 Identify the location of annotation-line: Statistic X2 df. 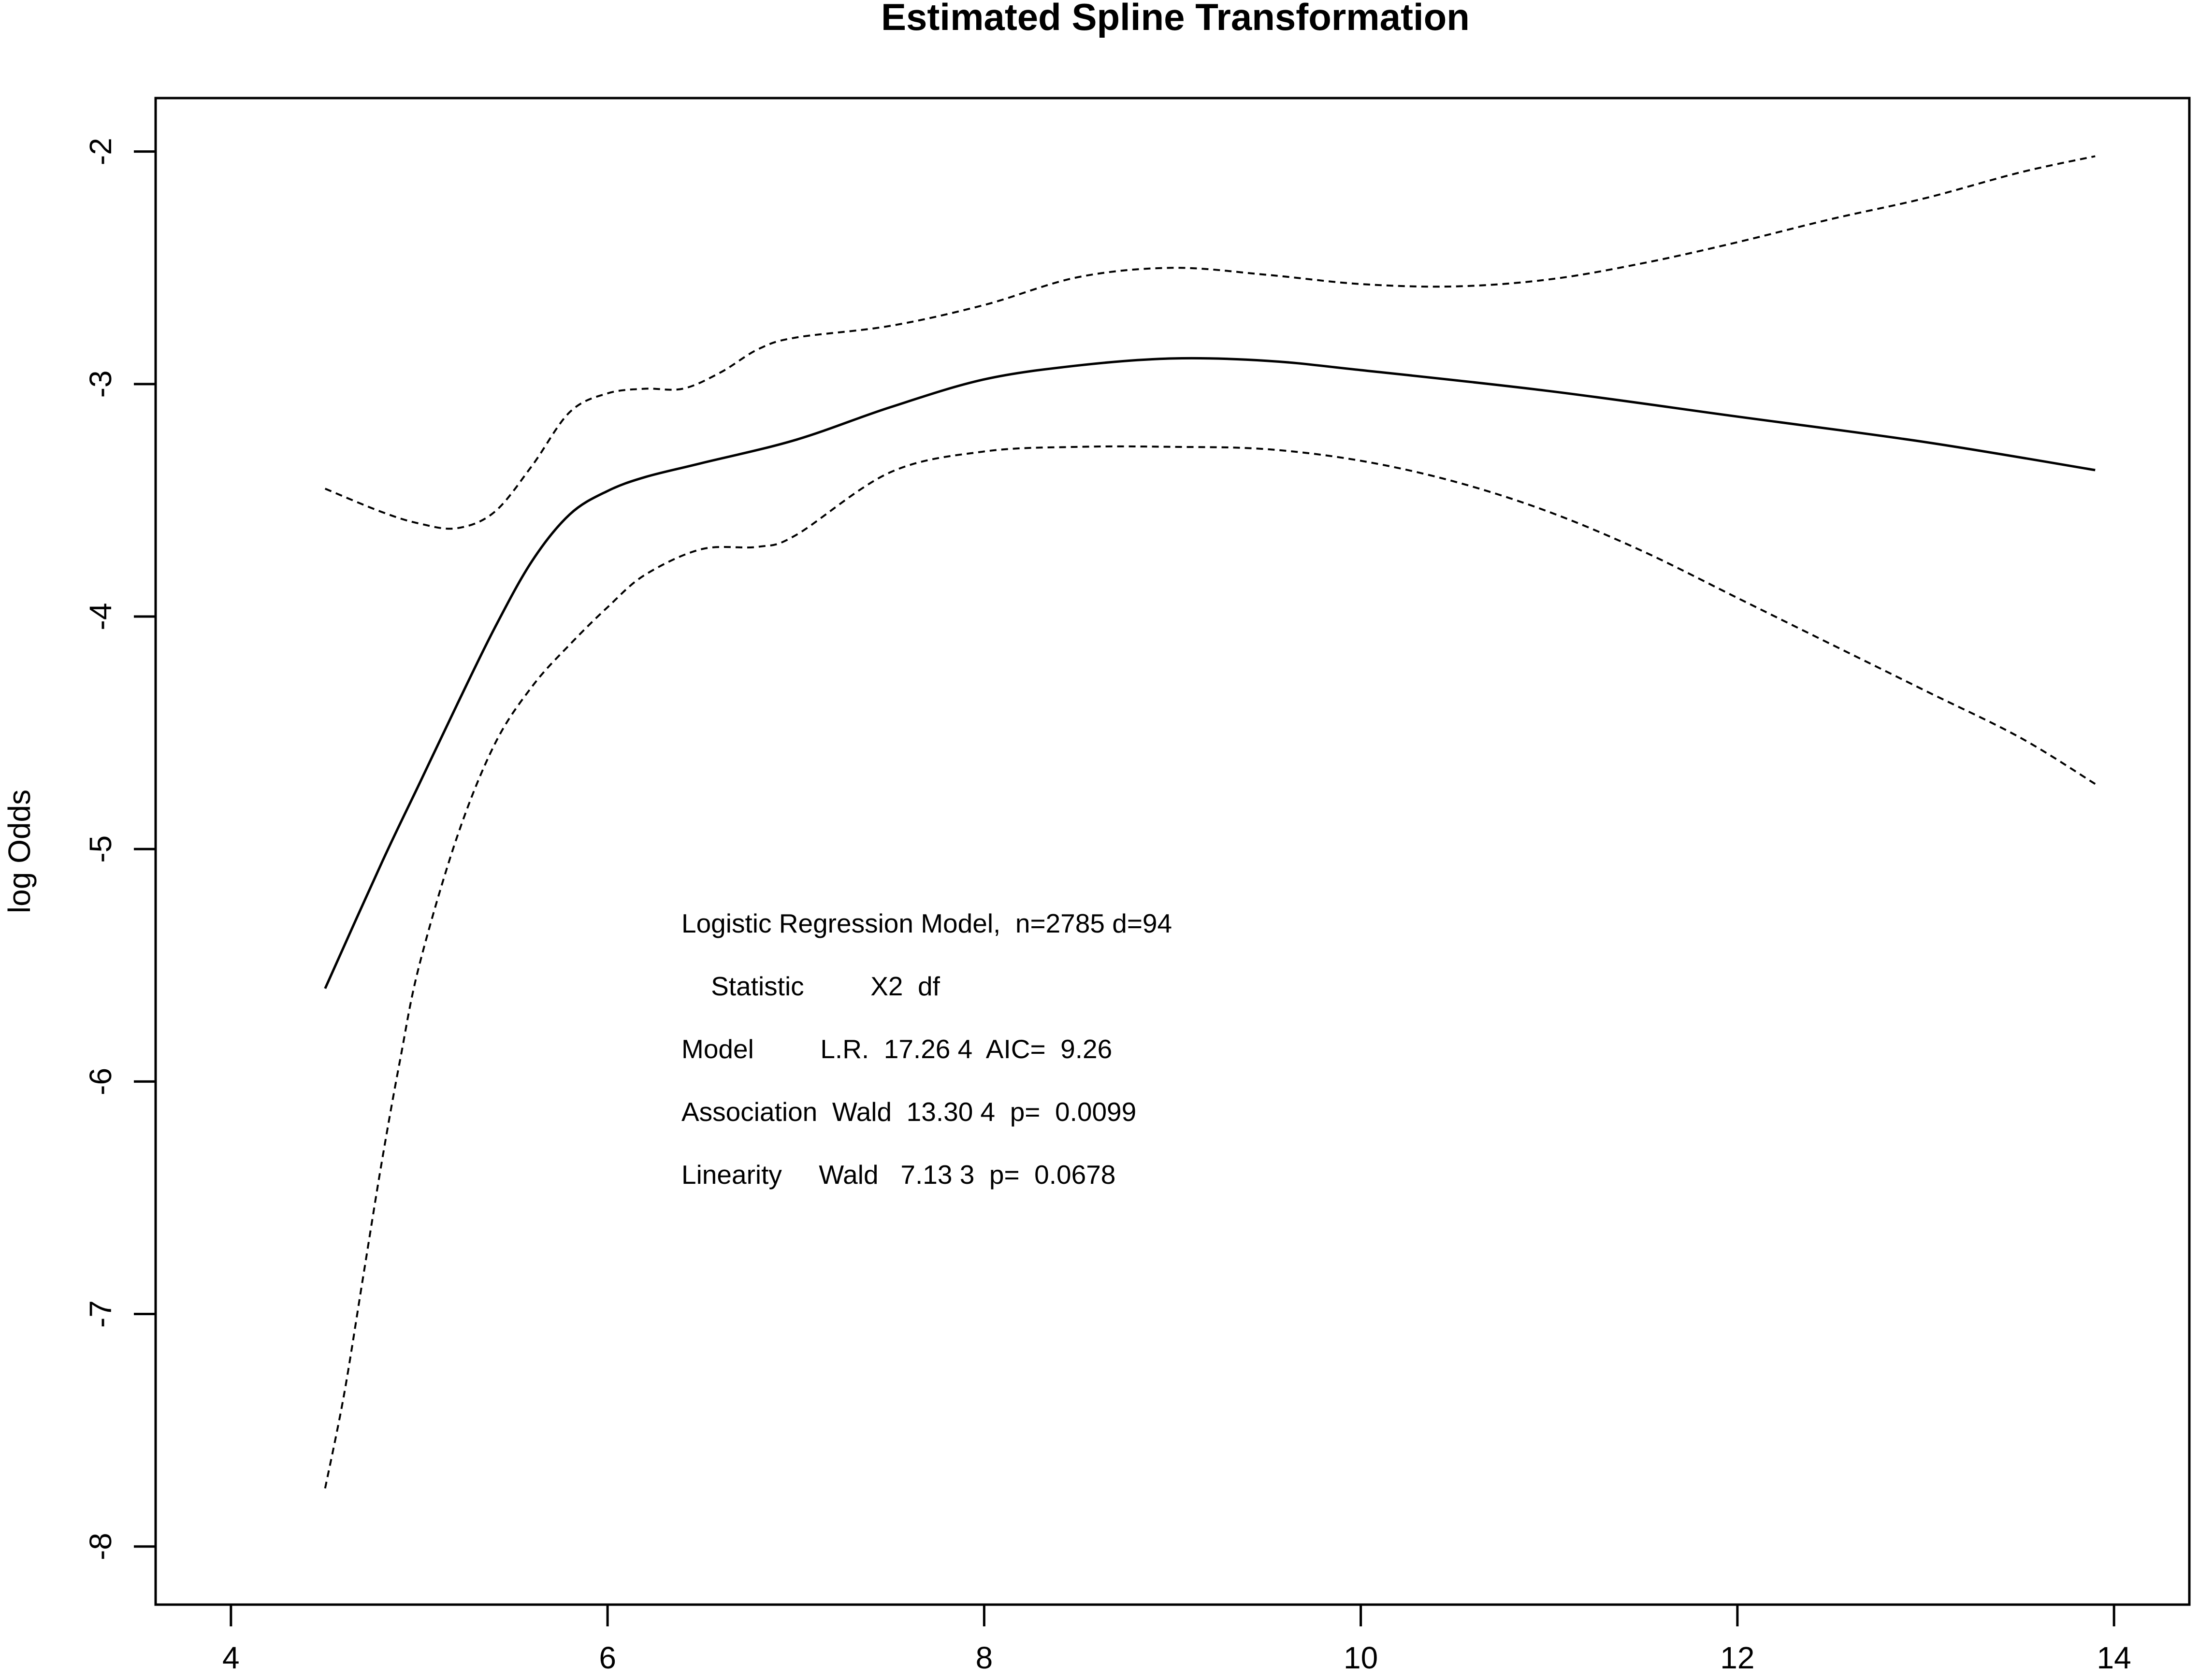
(810, 986).